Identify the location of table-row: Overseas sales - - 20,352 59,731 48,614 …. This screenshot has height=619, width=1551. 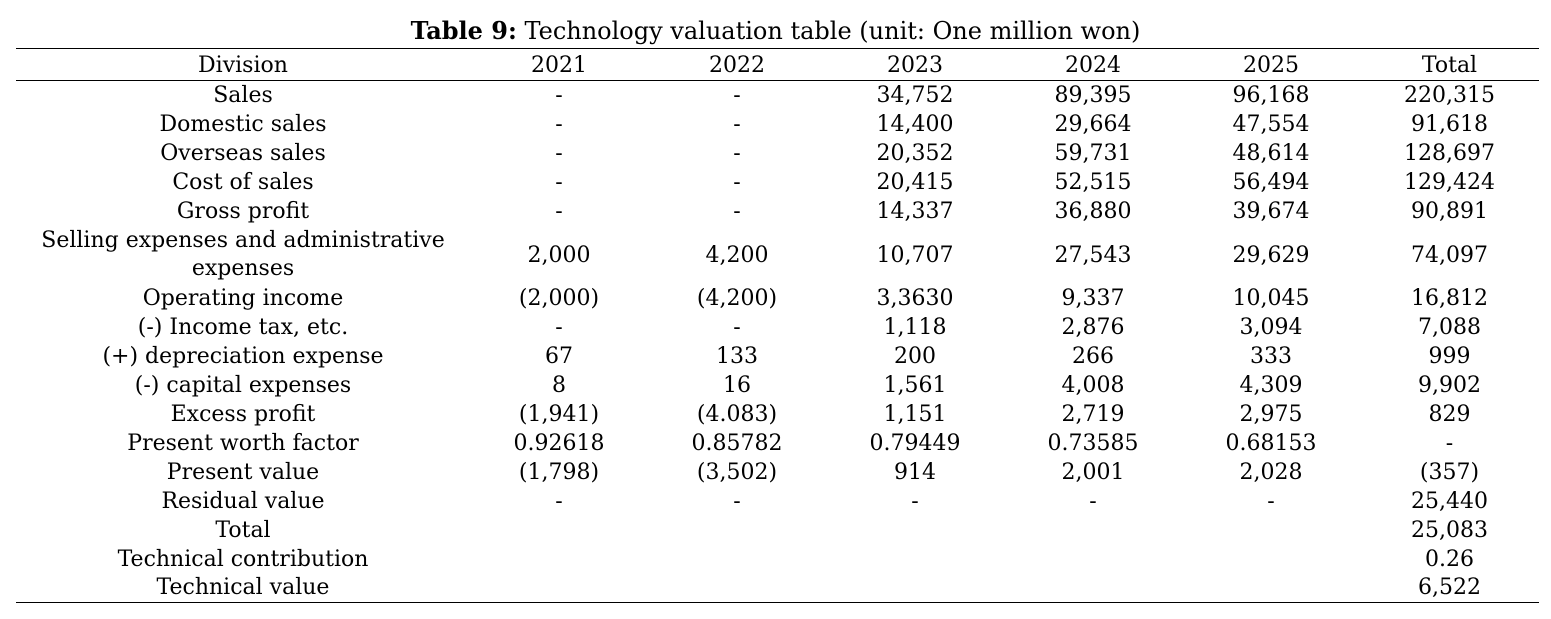
(777, 153).